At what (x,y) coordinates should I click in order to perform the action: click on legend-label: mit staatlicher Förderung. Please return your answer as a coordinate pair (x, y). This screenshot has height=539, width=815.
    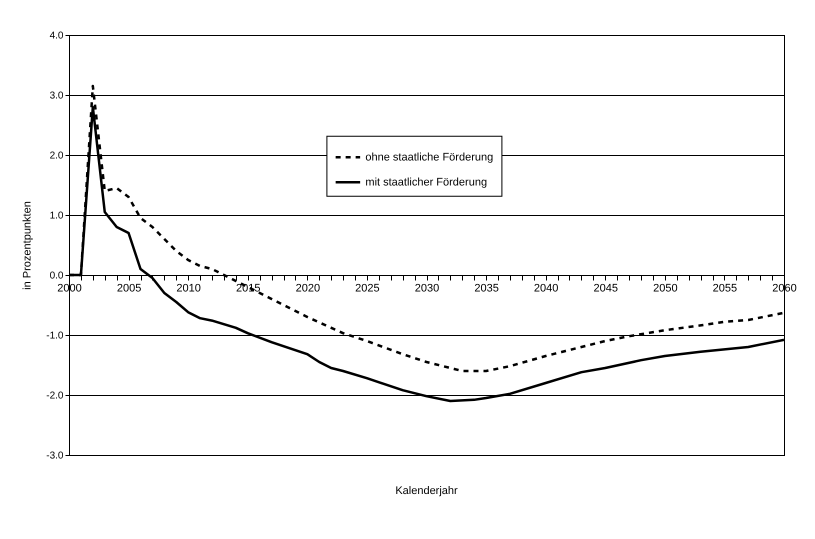
    Looking at the image, I should click on (426, 182).